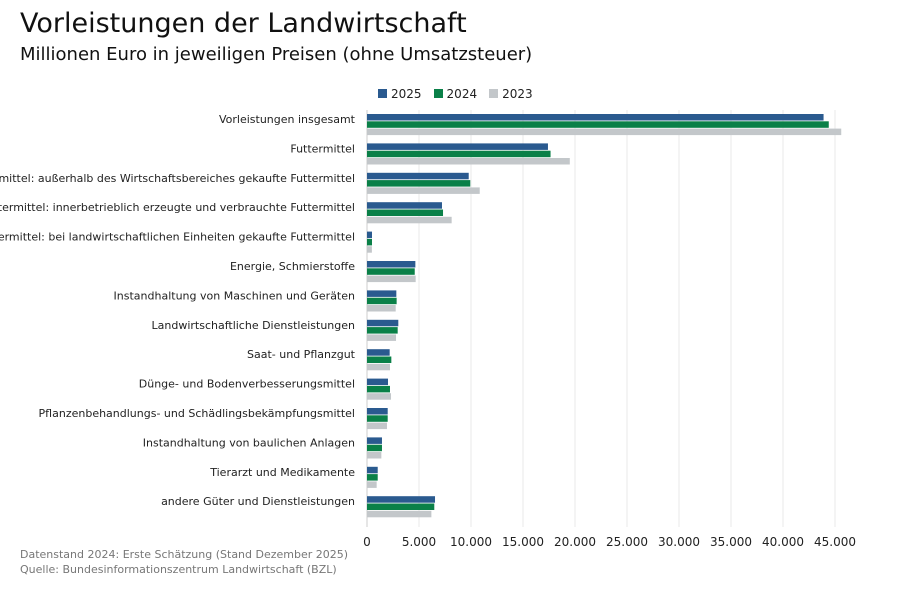  I want to click on x-tick-label: 25.000, so click(627, 542).